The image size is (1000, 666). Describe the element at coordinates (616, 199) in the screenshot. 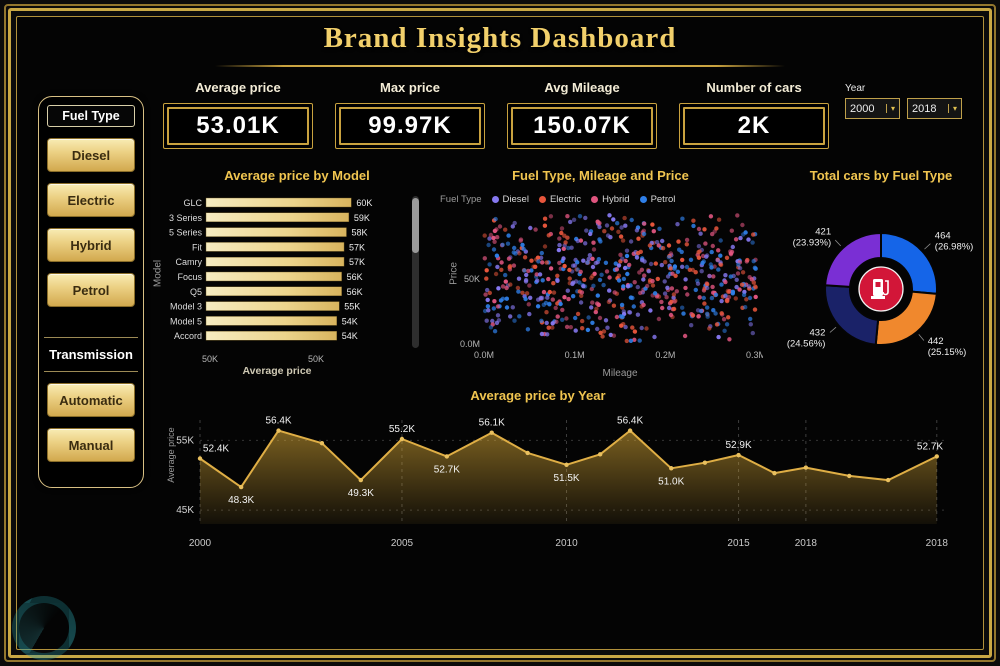

I see `legend-label: Hybrid` at that location.